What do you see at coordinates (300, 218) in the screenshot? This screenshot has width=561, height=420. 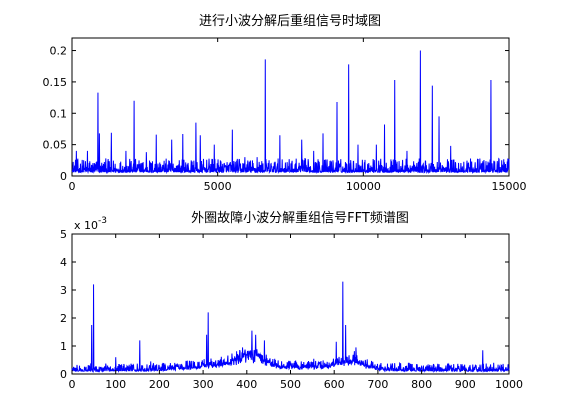 I see `fft-spectrum-title: 外圈故障小波分解重组信号FFT频谱图` at bounding box center [300, 218].